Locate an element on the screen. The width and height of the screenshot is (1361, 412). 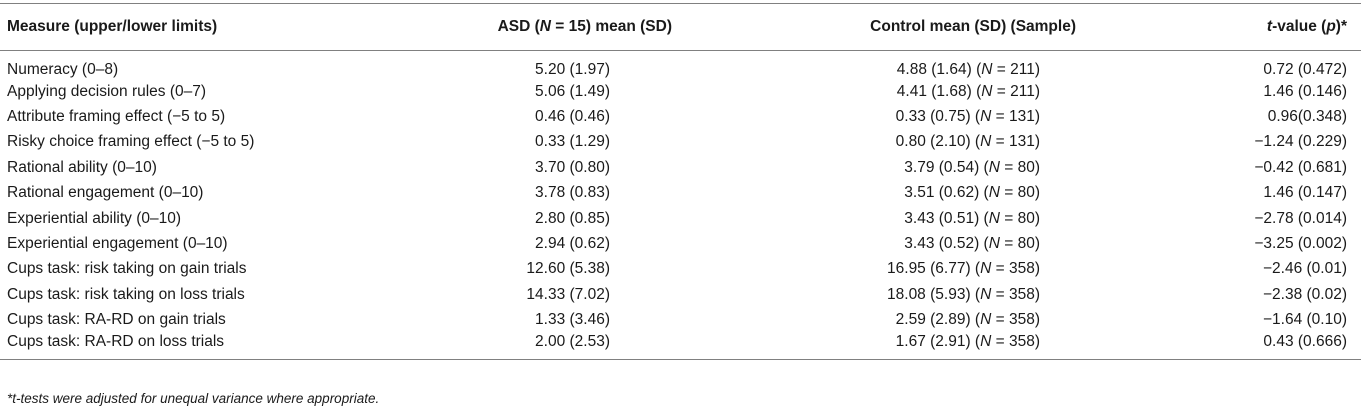
control-mean: 18.08 (5.93) ( is located at coordinates (934, 294).